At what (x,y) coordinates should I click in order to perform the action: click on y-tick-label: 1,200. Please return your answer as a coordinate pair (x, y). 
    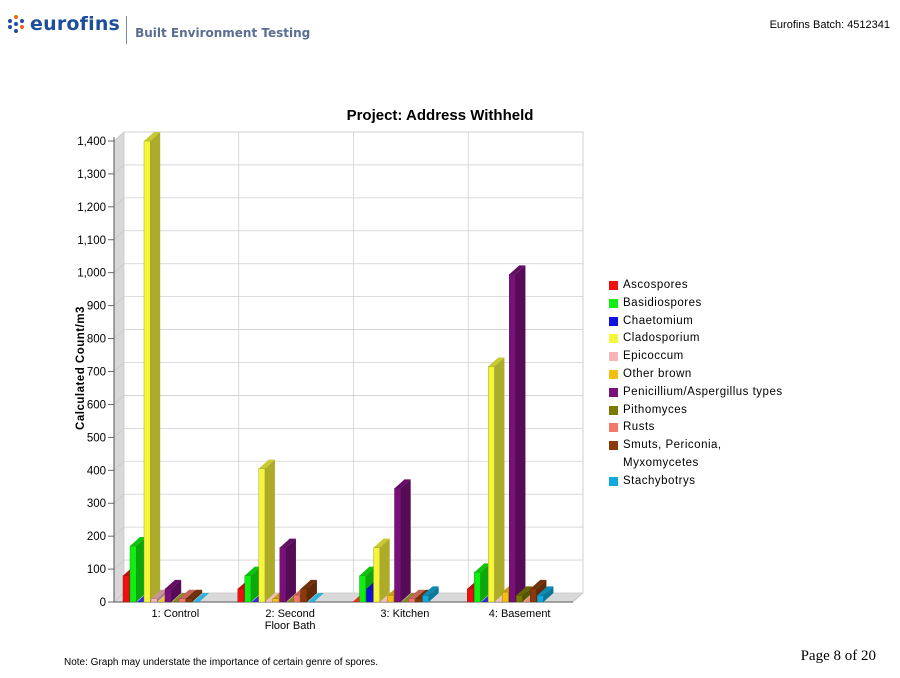
    Looking at the image, I should click on (91, 208).